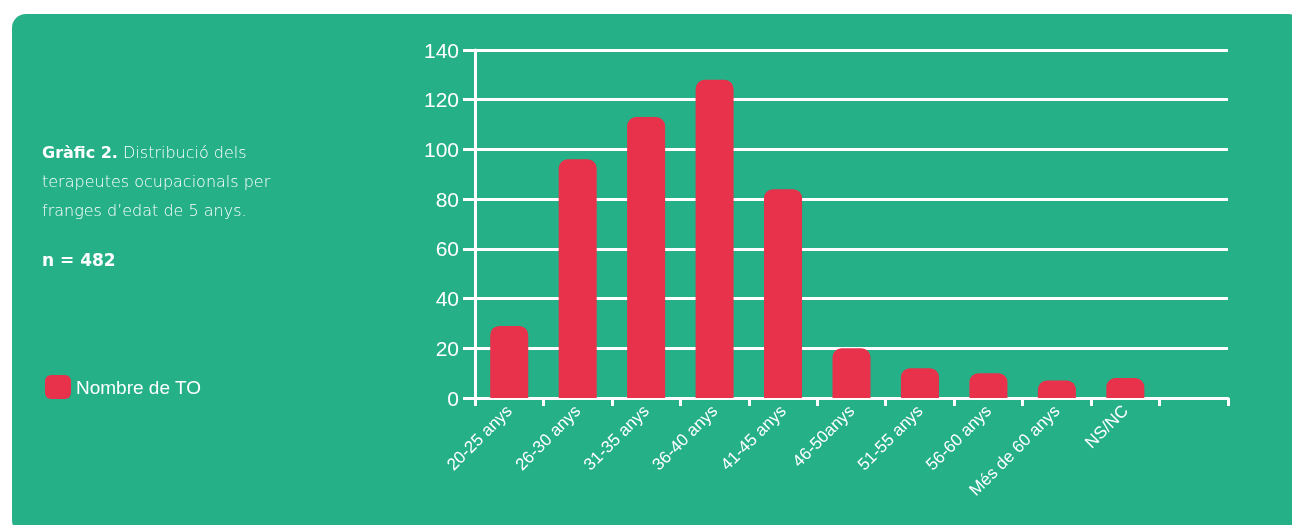 This screenshot has width=1292, height=525. Describe the element at coordinates (447, 199) in the screenshot. I see `y-tick-label: 80` at that location.